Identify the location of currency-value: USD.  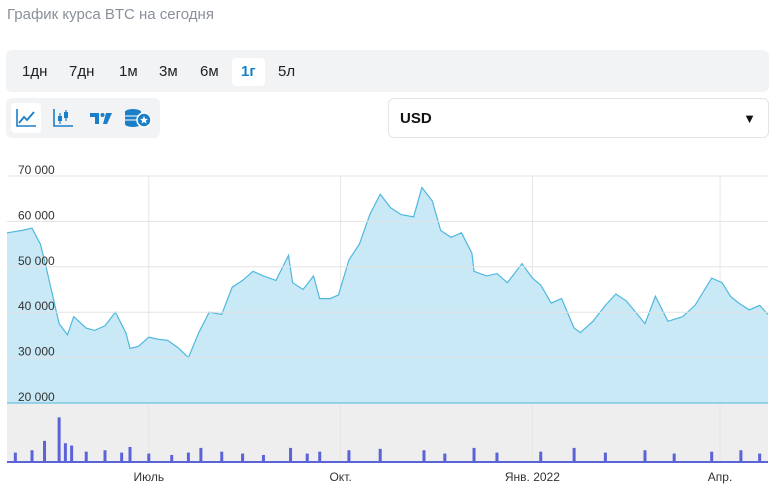
(416, 118).